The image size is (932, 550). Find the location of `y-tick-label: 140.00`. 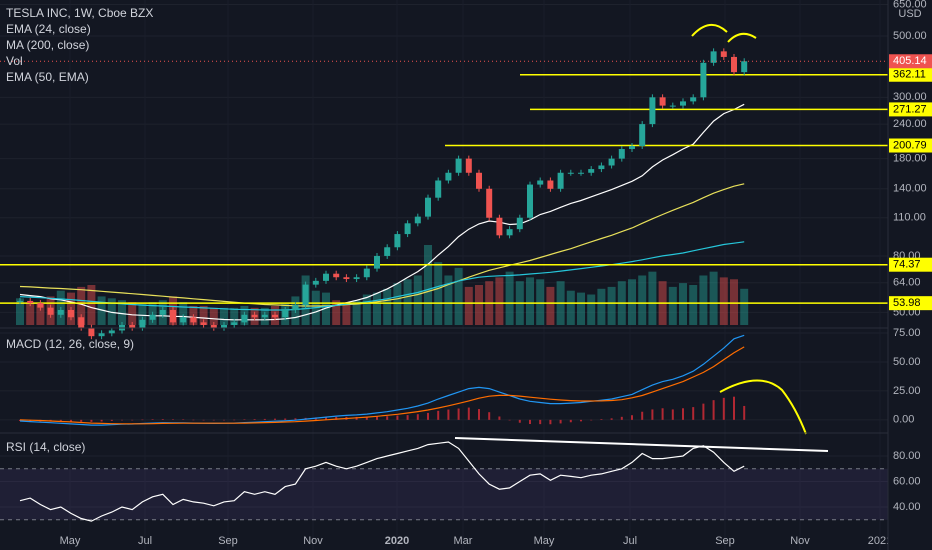

y-tick-label: 140.00 is located at coordinates (910, 189).